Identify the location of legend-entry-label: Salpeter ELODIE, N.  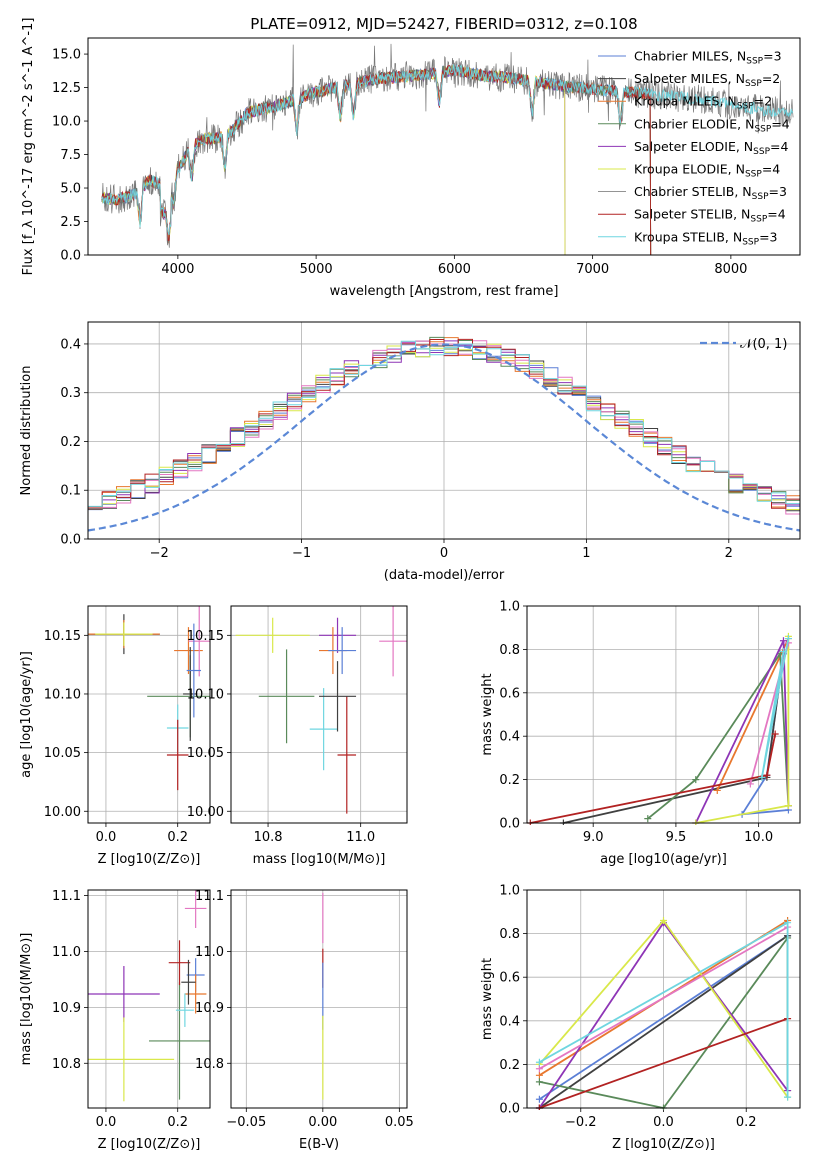
(693, 146).